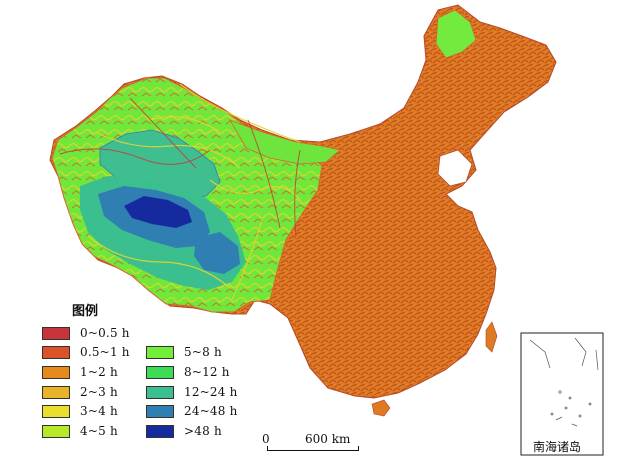  I want to click on legend-label: 0.5~1 h, so click(105, 352).